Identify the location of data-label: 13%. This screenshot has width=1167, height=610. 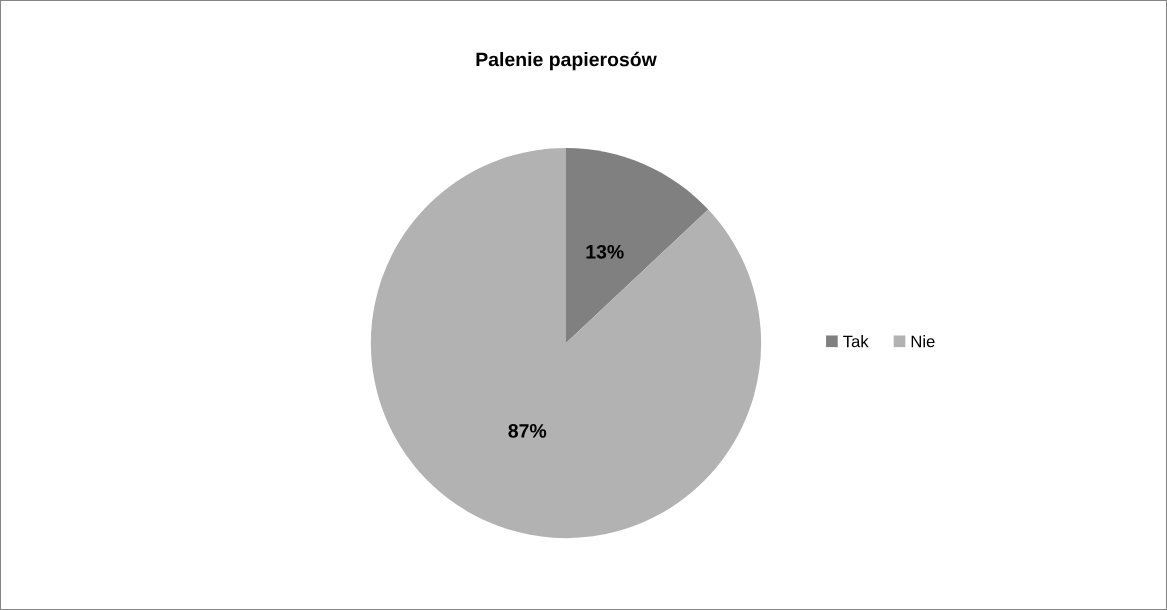
(605, 251).